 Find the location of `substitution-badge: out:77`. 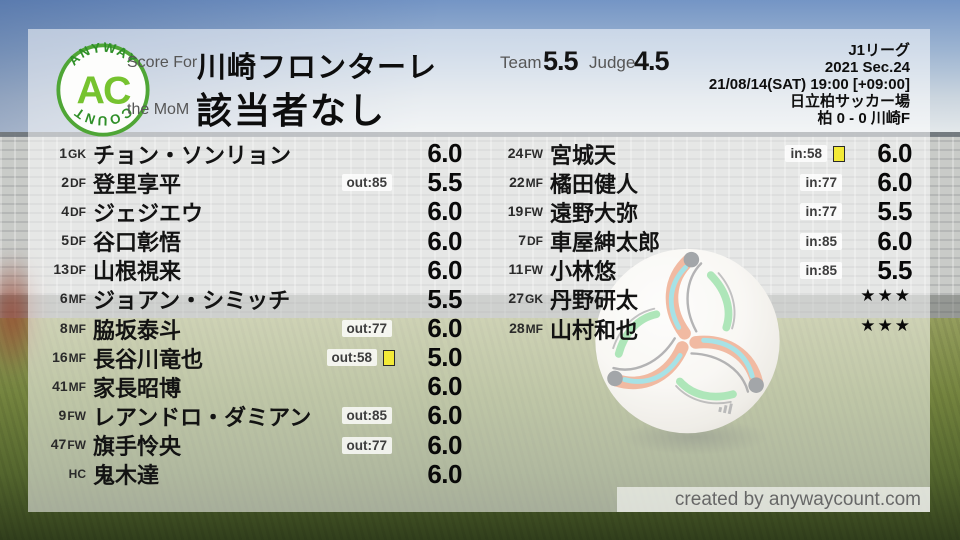

substitution-badge: out:77 is located at coordinates (366, 329).